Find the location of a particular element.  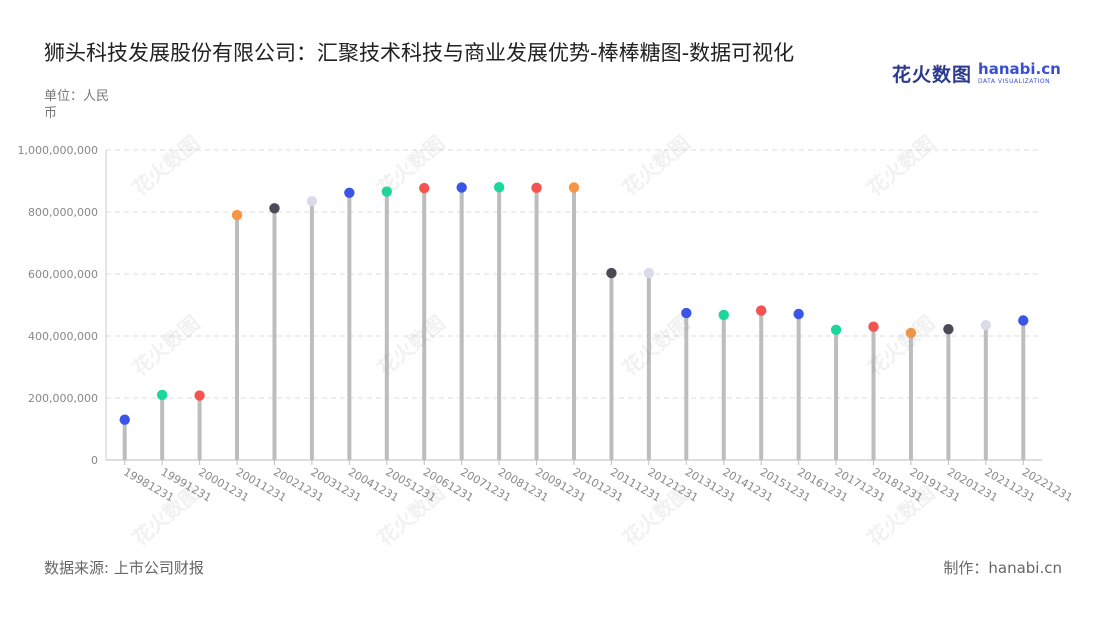

credit-label: 制作：hanabi.cn is located at coordinates (1002, 568).